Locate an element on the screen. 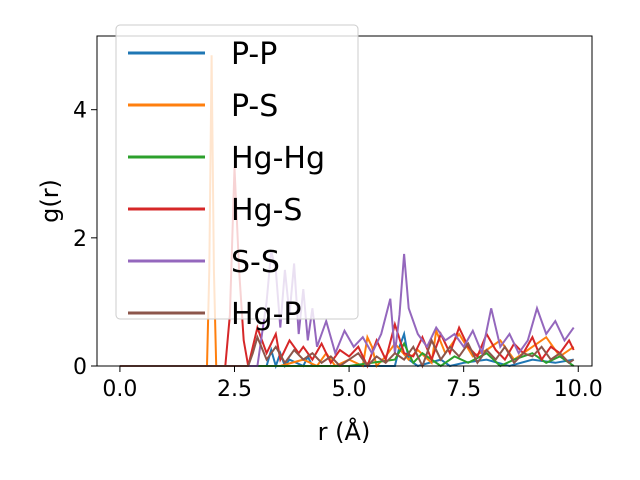 Image resolution: width=640 pixels, height=480 pixels. x-tick-label: 5.0 is located at coordinates (349, 389).